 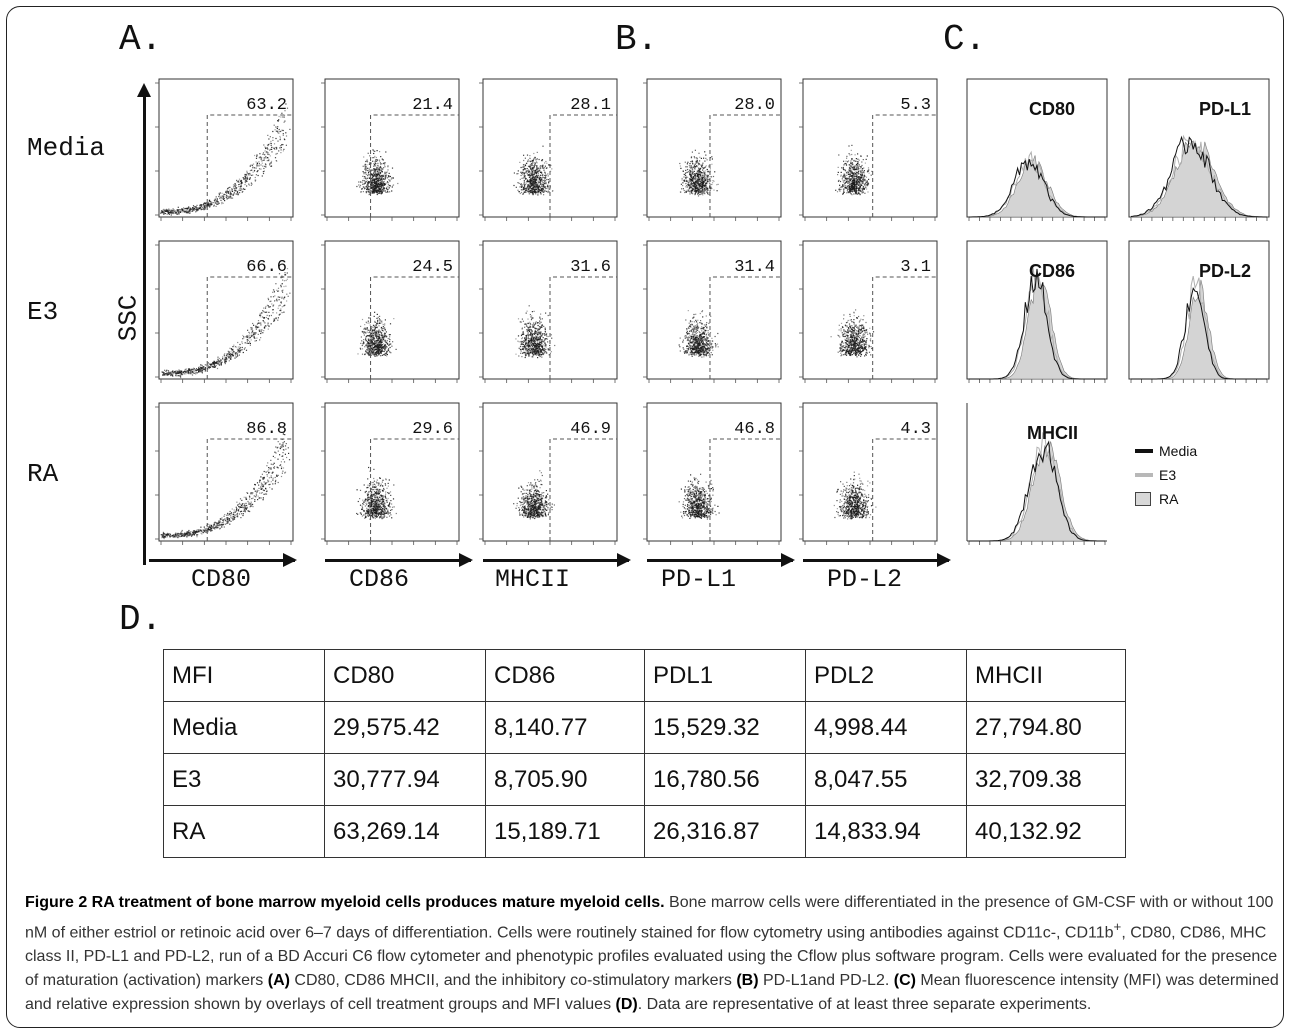 I want to click on table-cell: 14,833.94, so click(x=886, y=831).